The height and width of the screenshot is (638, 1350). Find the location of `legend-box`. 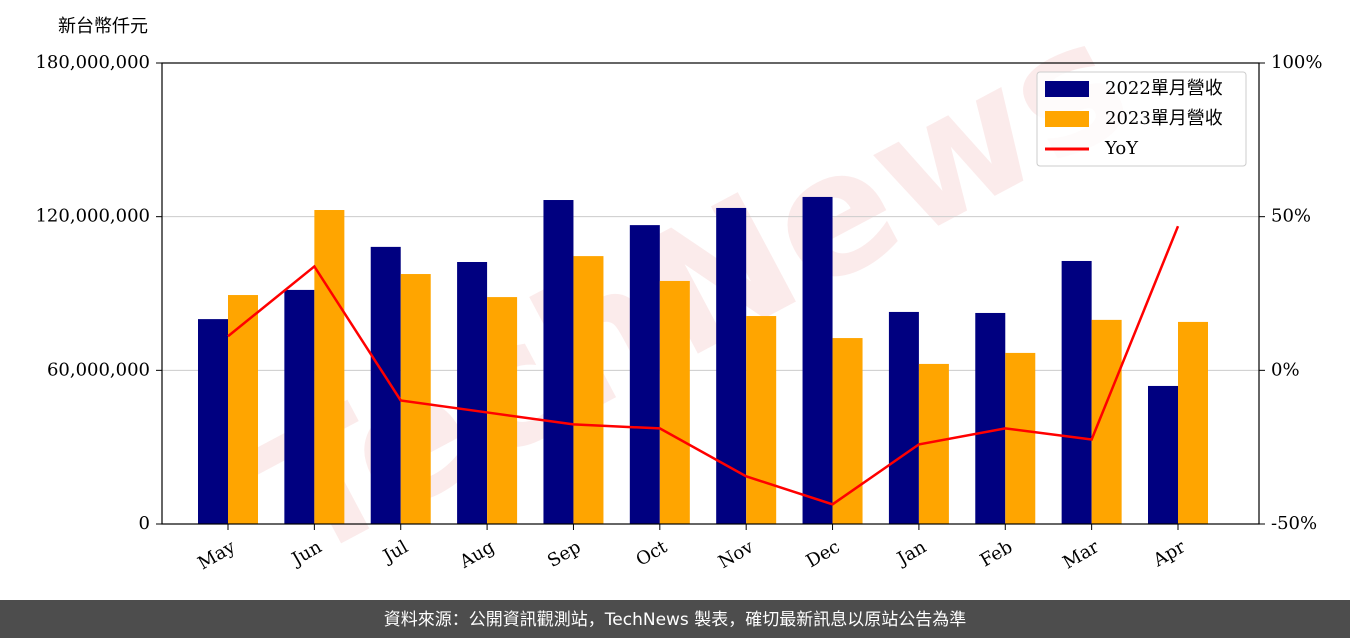

legend-box is located at coordinates (1141, 119).